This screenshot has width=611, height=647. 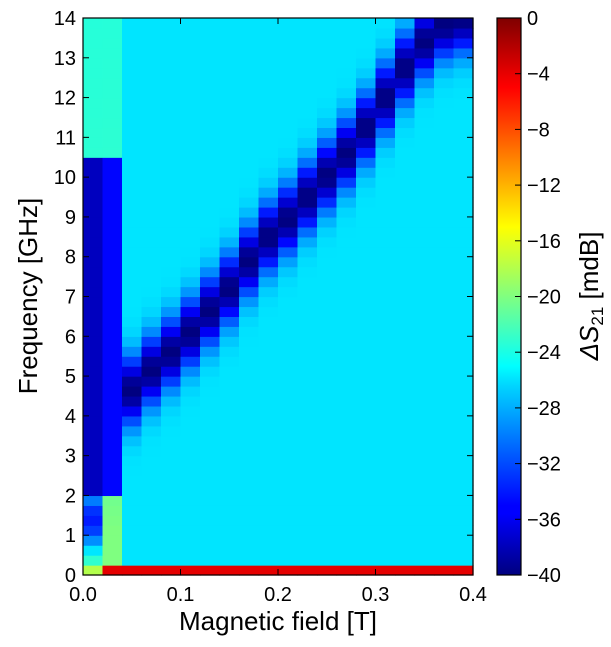 What do you see at coordinates (70, 417) in the screenshot?
I see `y-tick-label: 4` at bounding box center [70, 417].